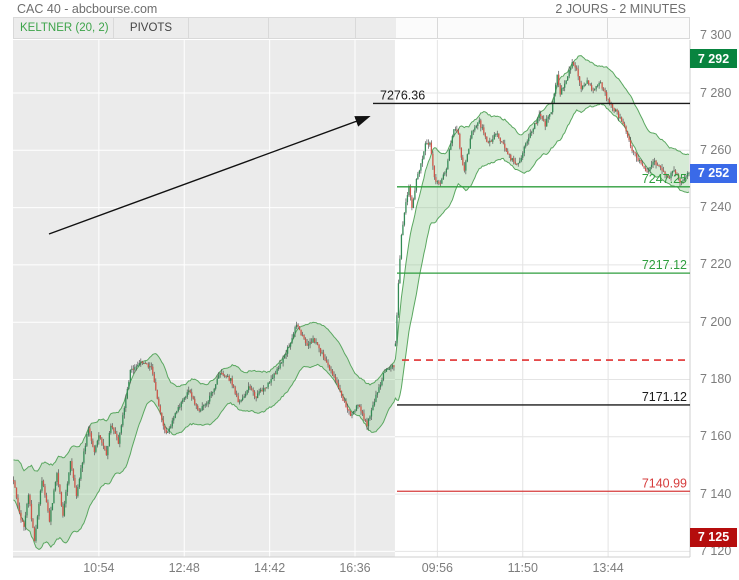 The width and height of the screenshot is (739, 580). Describe the element at coordinates (716, 550) in the screenshot. I see `y-axis-tick: 7 120` at that location.